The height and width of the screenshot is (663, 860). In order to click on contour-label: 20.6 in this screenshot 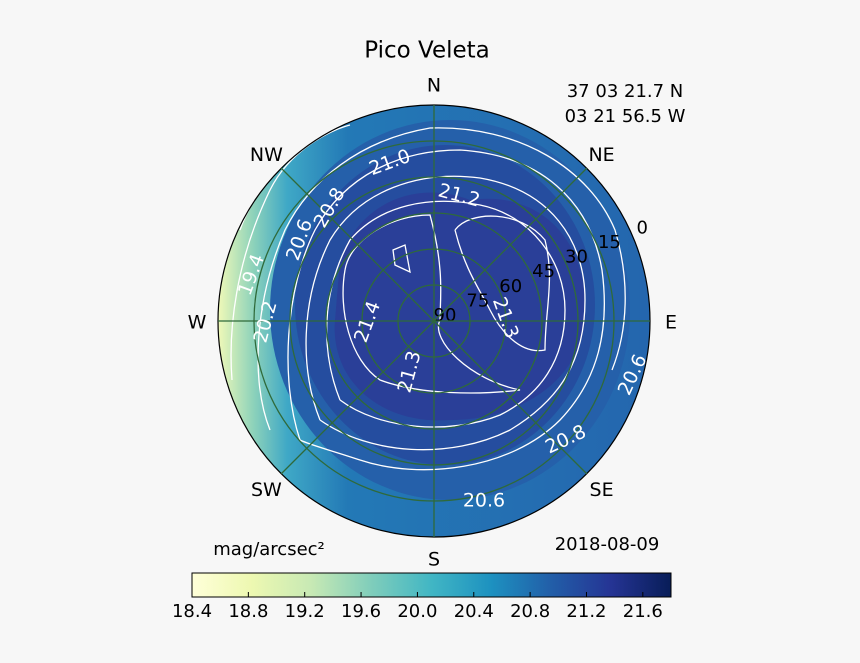, I will do `click(484, 501)`.